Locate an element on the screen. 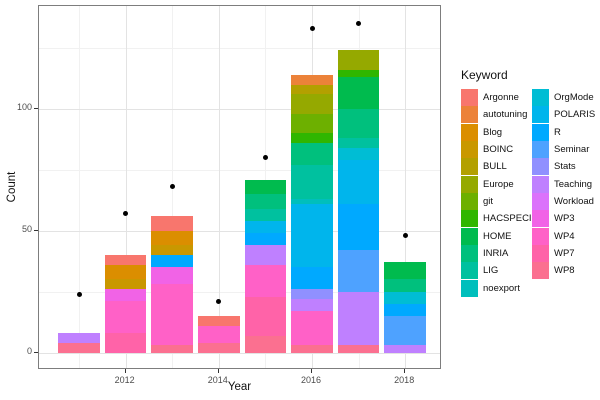 The image size is (600, 400). legend-label: WP8 is located at coordinates (564, 271).